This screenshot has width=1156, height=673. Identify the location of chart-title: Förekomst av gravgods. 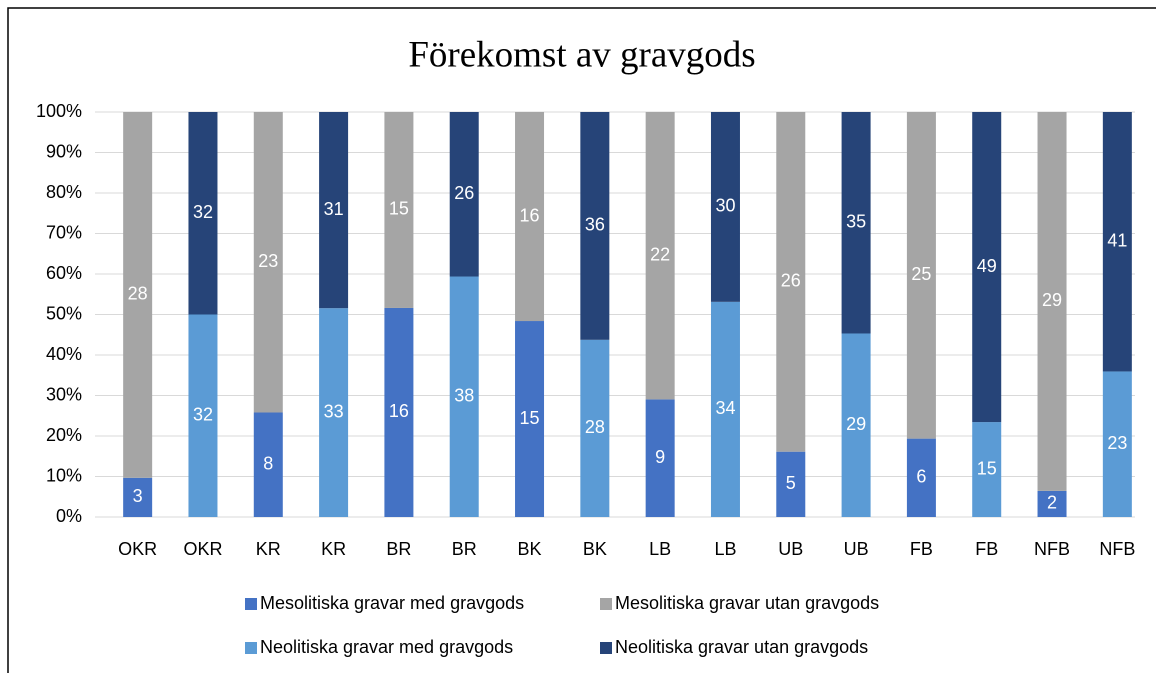
(581, 54).